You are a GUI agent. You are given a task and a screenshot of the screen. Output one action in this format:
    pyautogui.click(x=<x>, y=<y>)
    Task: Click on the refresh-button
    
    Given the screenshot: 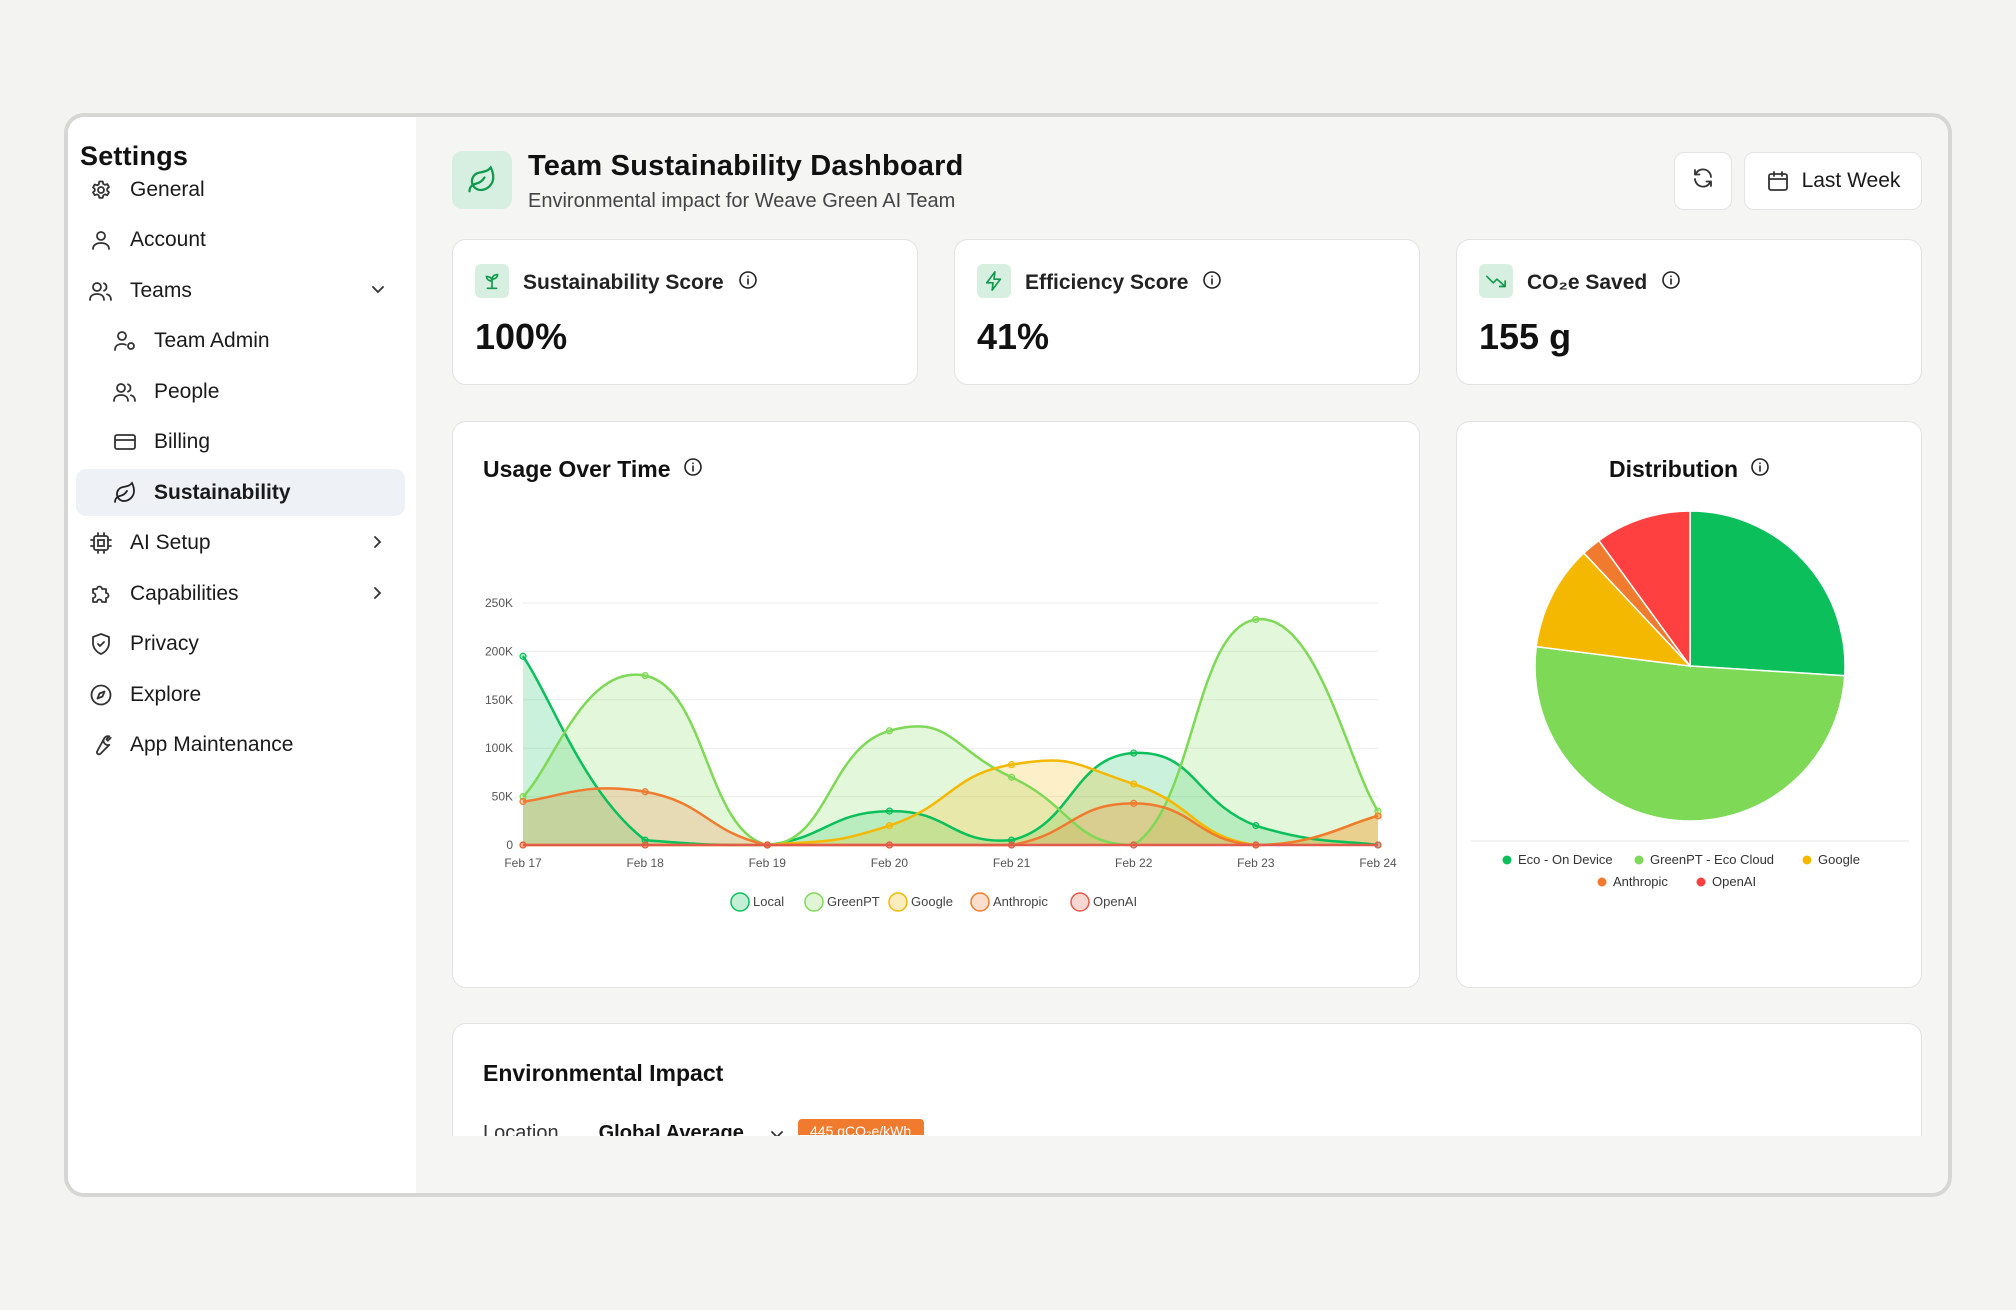 What is the action you would take?
    pyautogui.click(x=1703, y=181)
    